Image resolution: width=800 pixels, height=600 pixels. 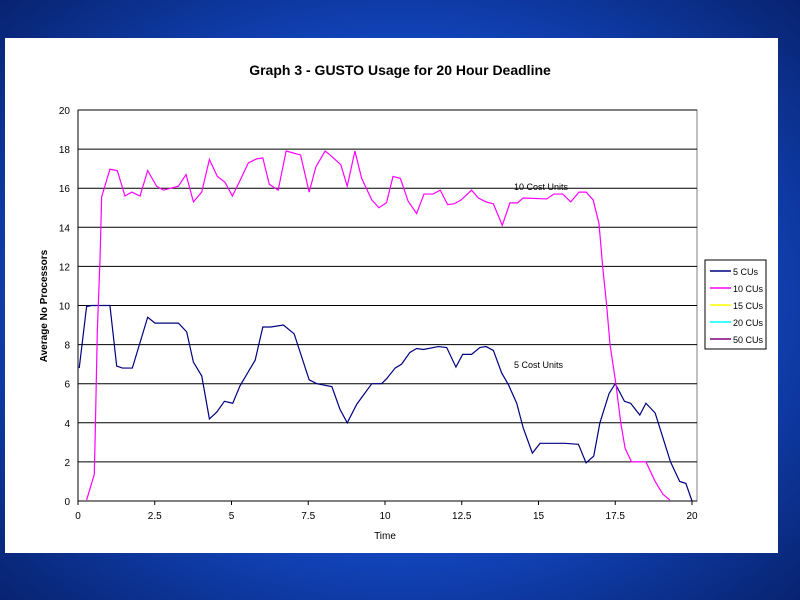 What do you see at coordinates (65, 267) in the screenshot?
I see `y-tick-label: 12` at bounding box center [65, 267].